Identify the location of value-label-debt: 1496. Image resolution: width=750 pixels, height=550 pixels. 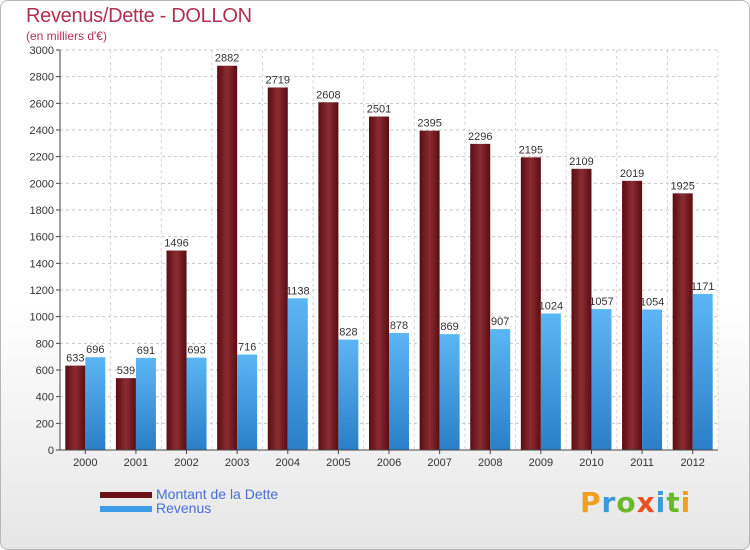
(176, 244).